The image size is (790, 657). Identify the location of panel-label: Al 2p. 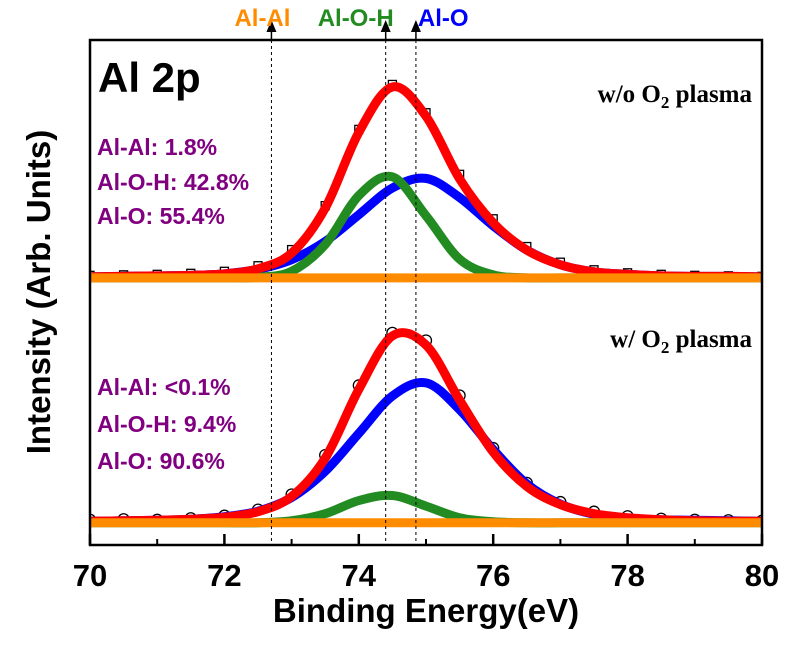
(149, 77).